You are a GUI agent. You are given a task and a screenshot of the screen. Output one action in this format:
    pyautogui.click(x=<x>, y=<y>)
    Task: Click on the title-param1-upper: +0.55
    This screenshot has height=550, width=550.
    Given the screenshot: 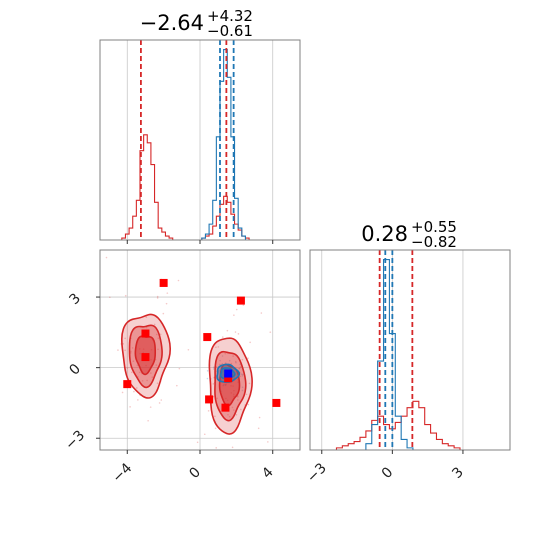 What is the action you would take?
    pyautogui.click(x=434, y=227)
    